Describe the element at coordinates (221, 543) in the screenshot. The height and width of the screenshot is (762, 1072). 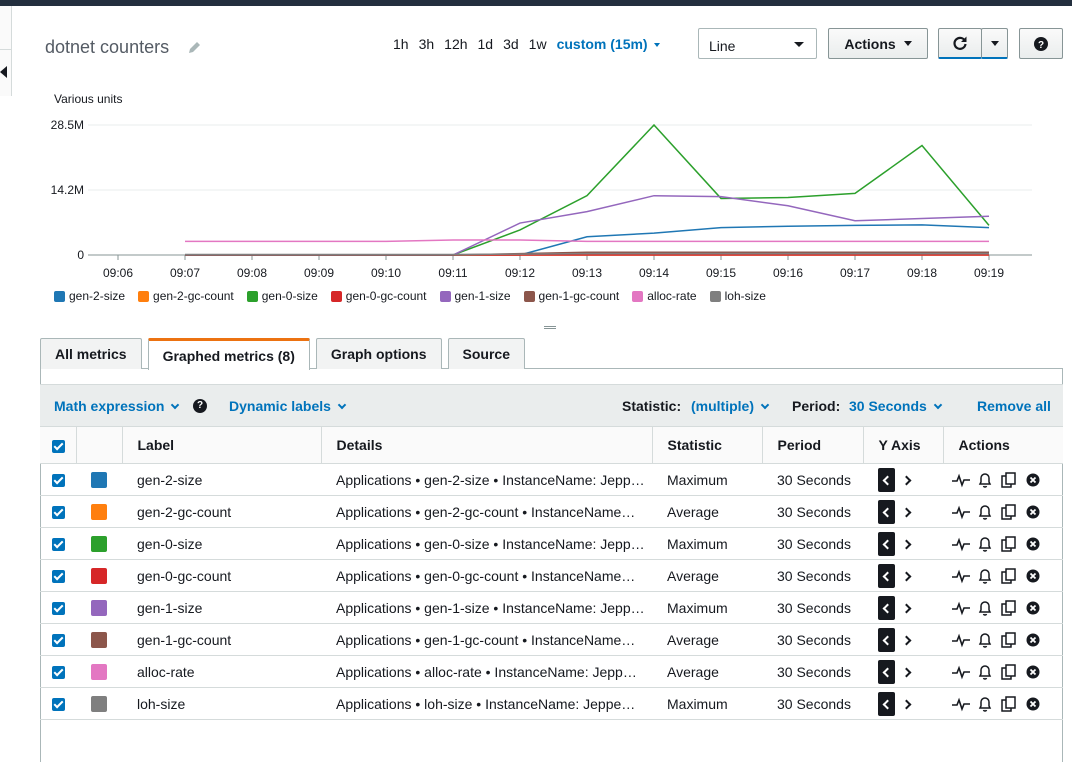
I see `metric-label: gen-0-size` at that location.